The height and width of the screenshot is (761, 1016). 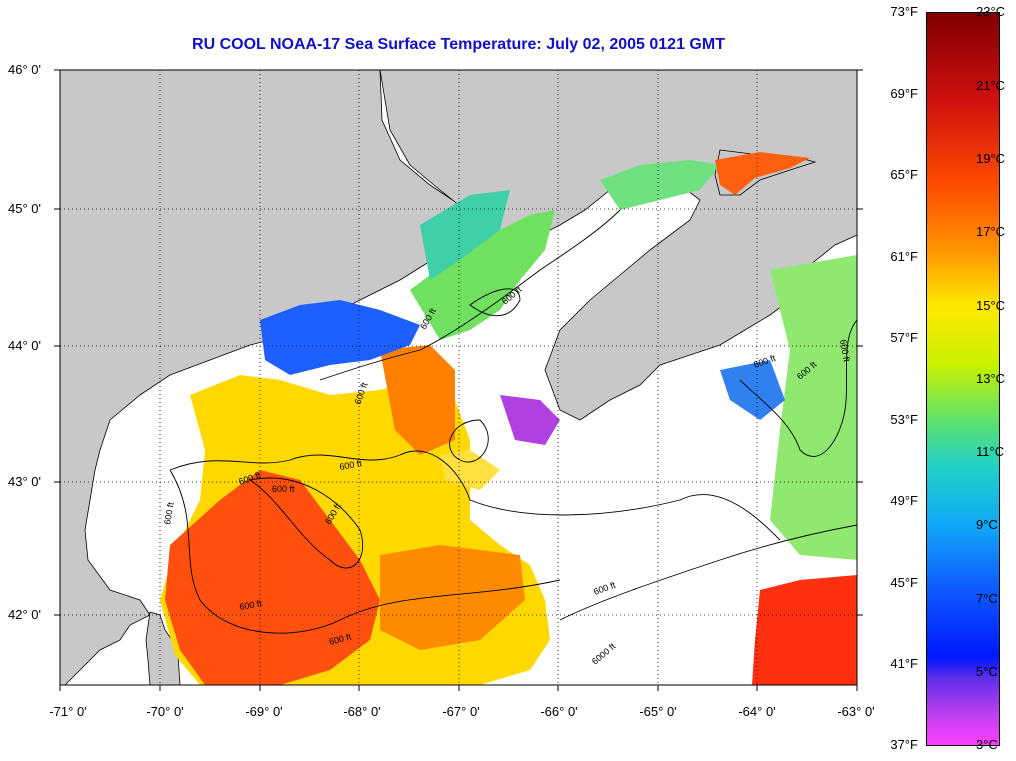 I want to click on colorbar-f-label: 73°F, so click(x=904, y=11).